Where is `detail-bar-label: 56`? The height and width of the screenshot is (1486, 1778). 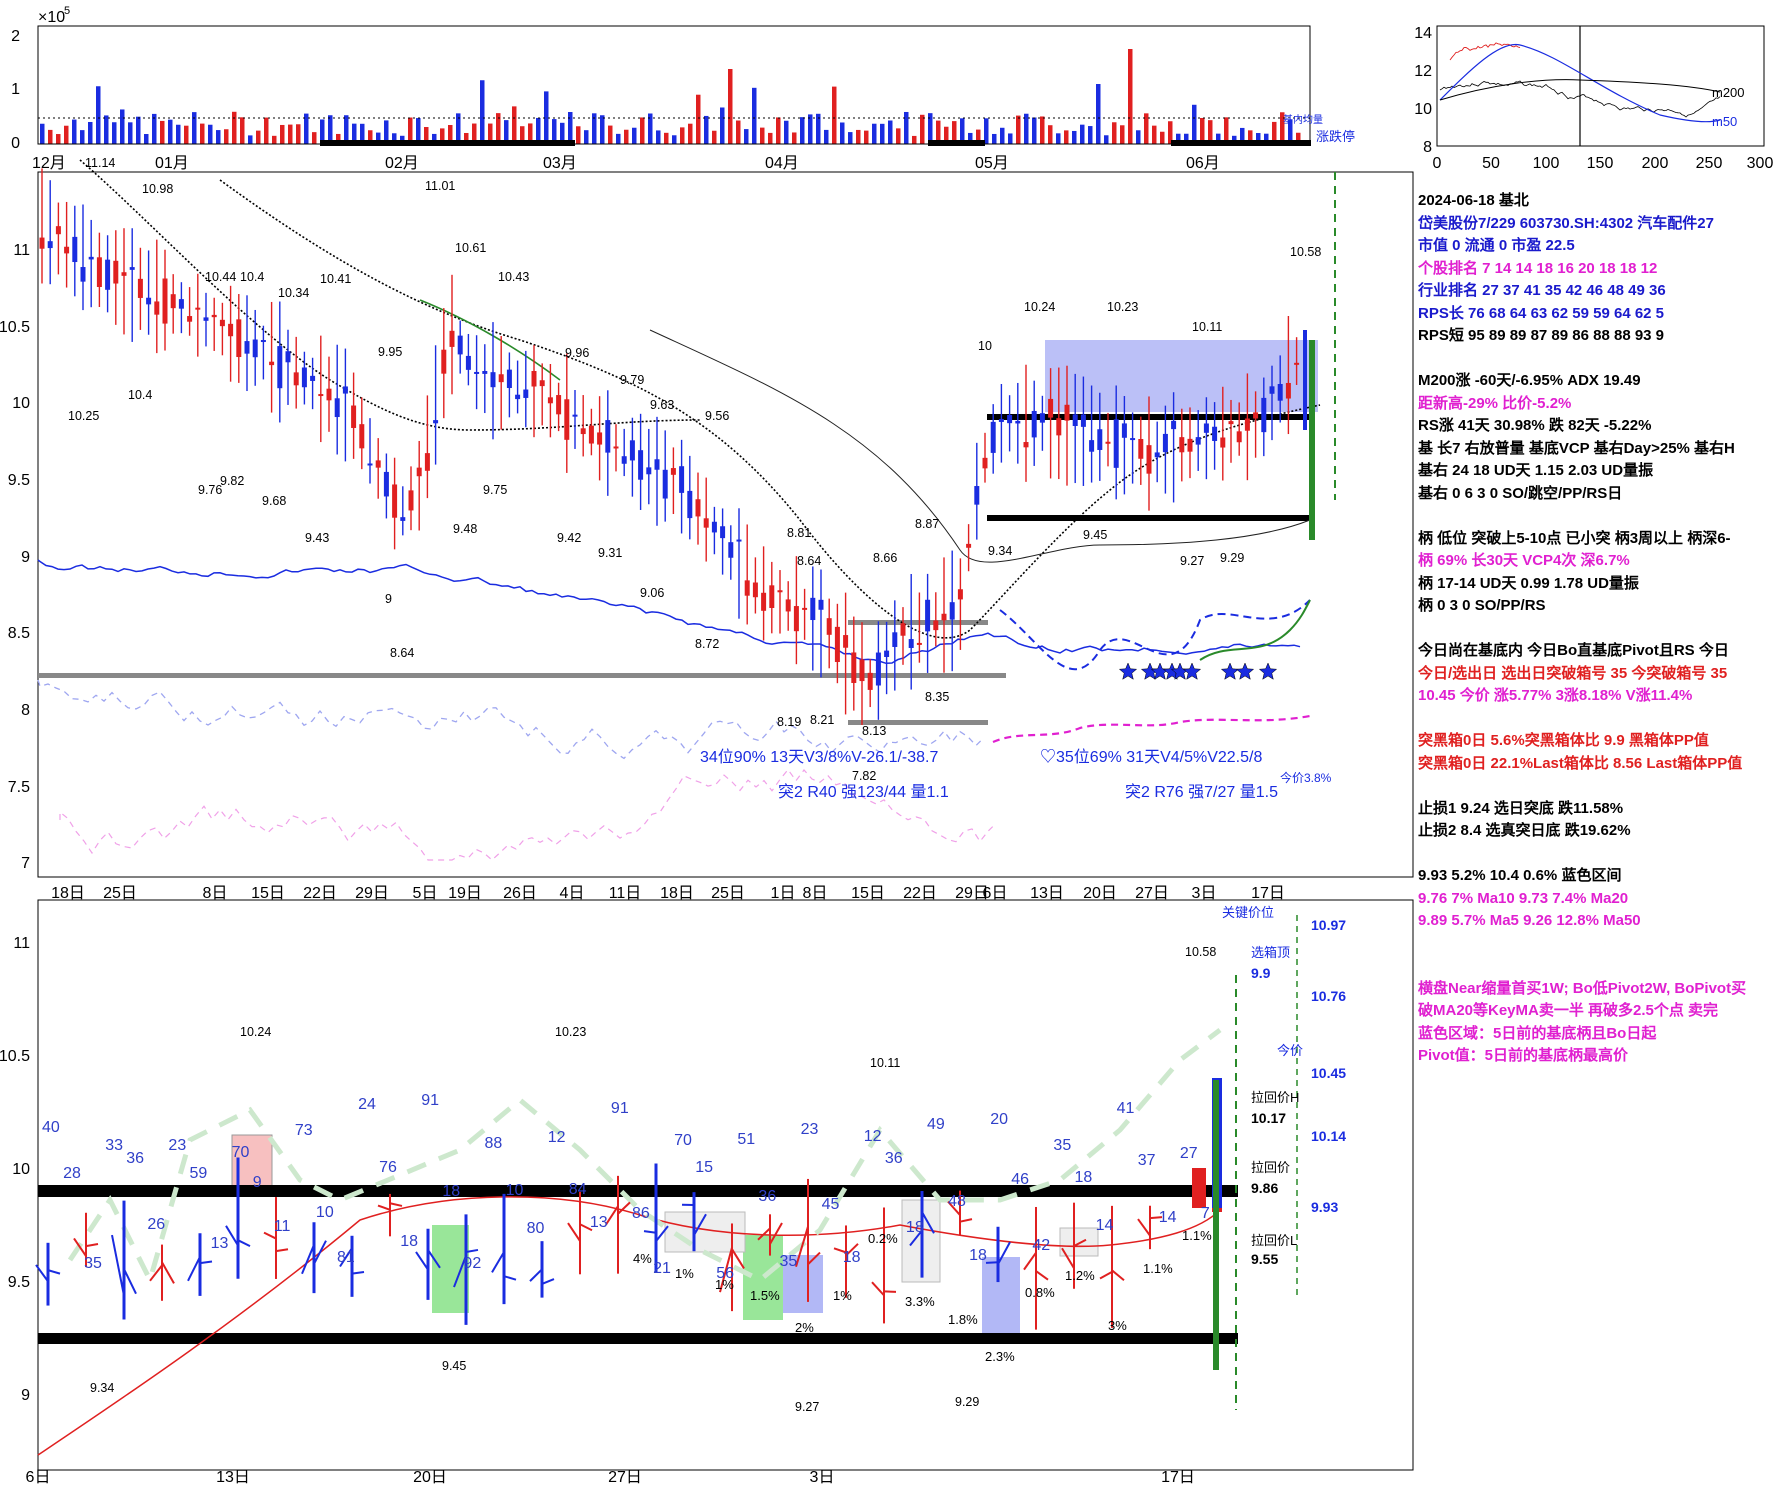
detail-bar-label: 56 is located at coordinates (725, 1273).